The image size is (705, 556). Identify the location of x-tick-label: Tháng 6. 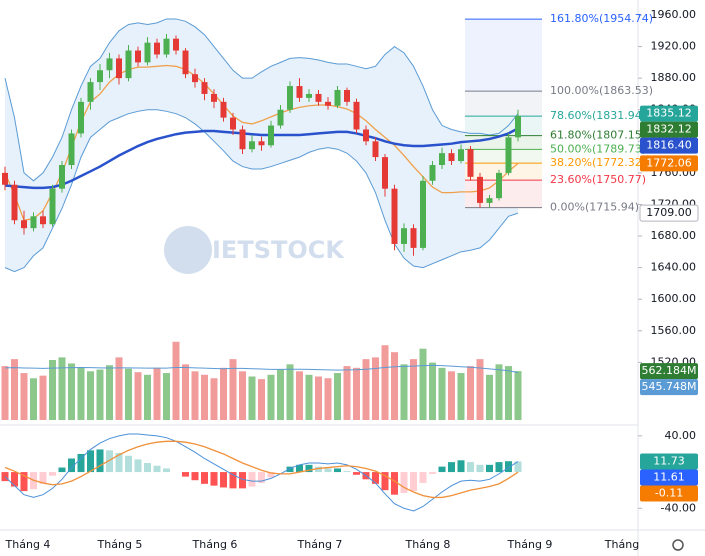
(215, 544).